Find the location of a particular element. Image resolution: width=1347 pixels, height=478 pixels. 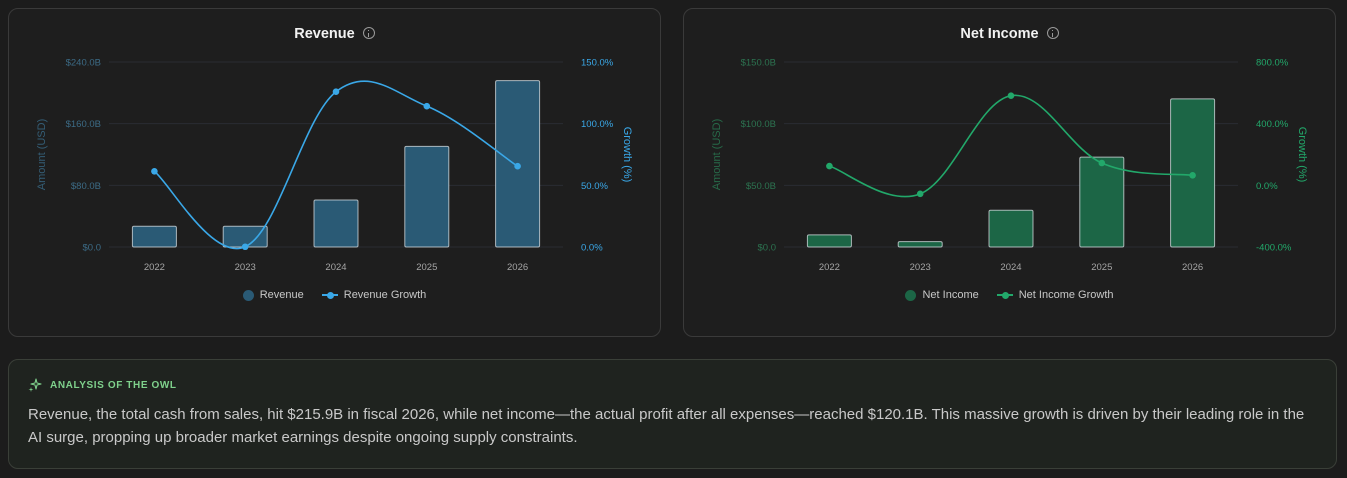

revenue-y-tick-label: $0.0 is located at coordinates (92, 248).